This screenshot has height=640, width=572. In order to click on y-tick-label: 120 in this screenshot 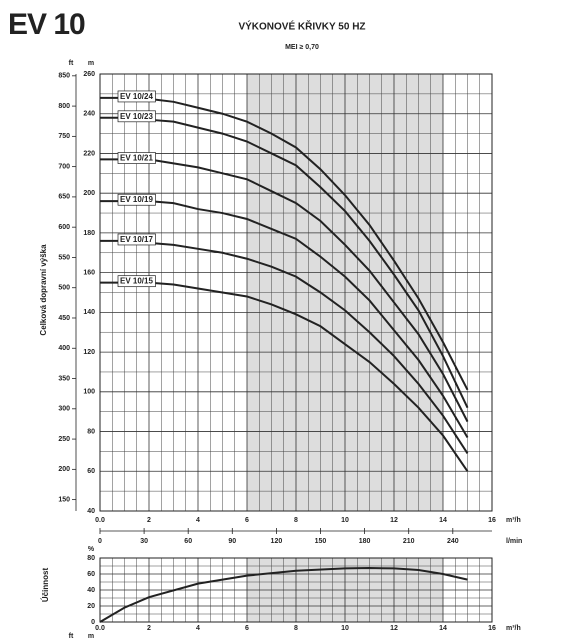, I will do `click(89, 352)`.